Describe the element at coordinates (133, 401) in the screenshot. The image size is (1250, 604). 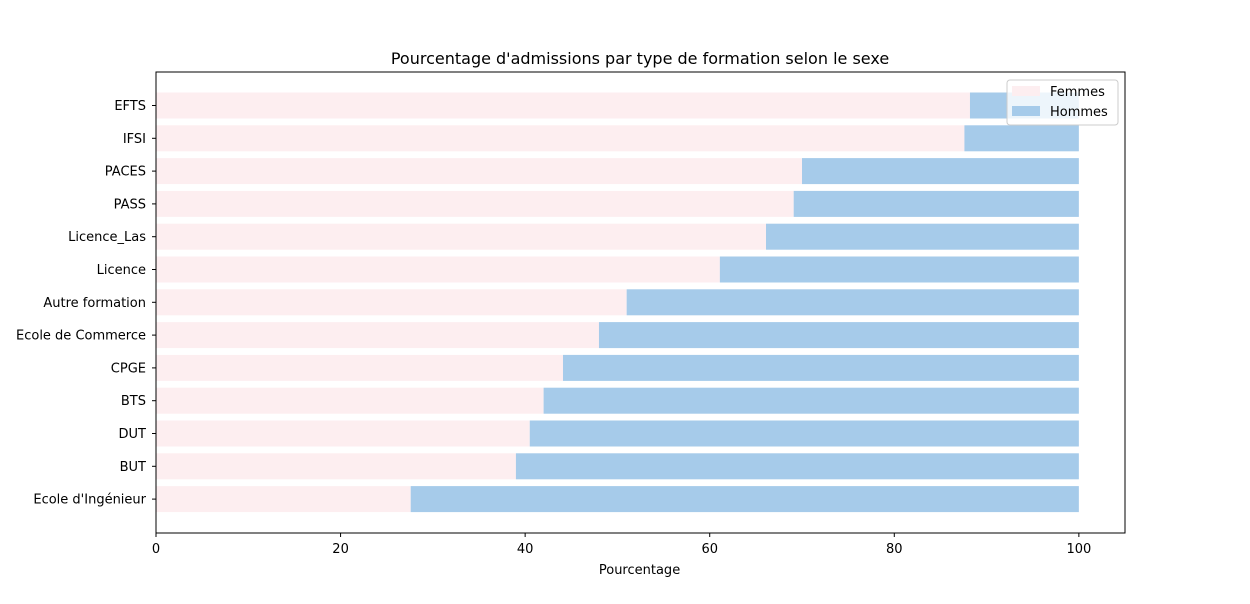
I see `y-tick-label: BTS` at that location.